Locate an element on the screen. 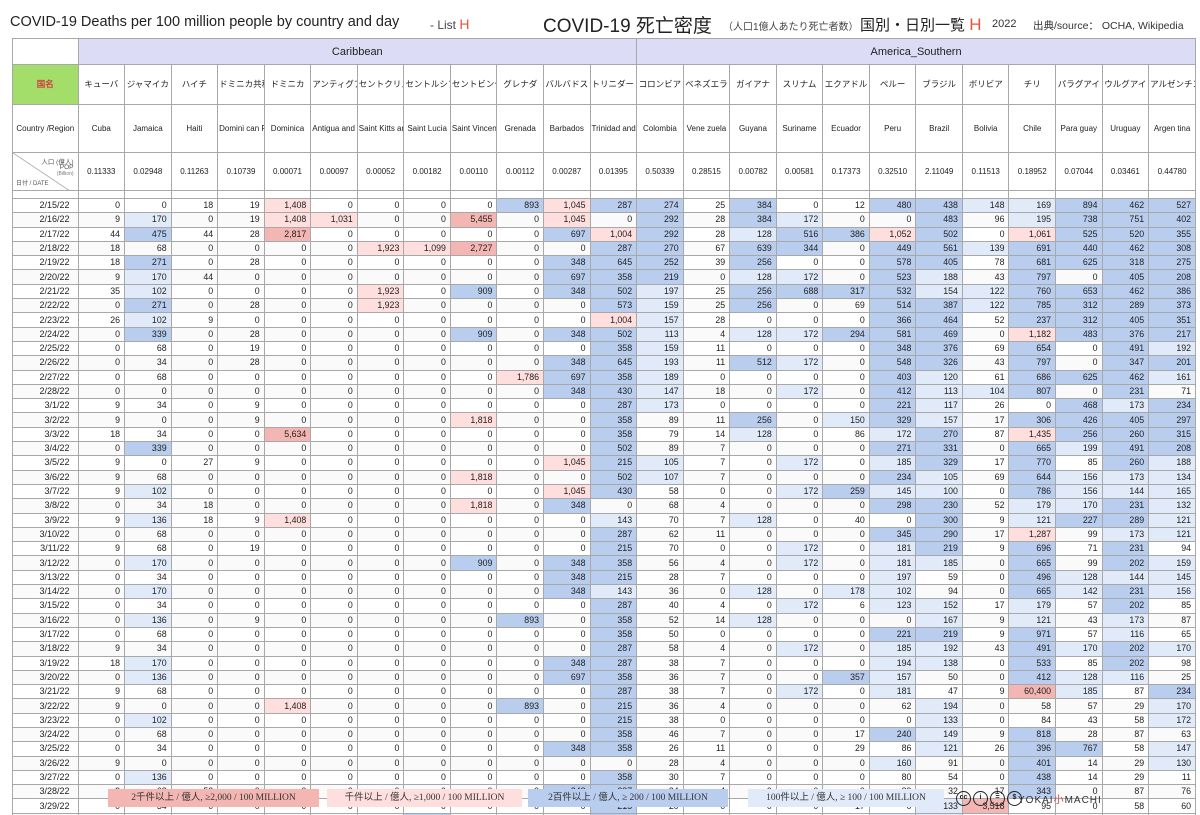 The height and width of the screenshot is (815, 1200). country-name-jp: キューバ is located at coordinates (101, 84).